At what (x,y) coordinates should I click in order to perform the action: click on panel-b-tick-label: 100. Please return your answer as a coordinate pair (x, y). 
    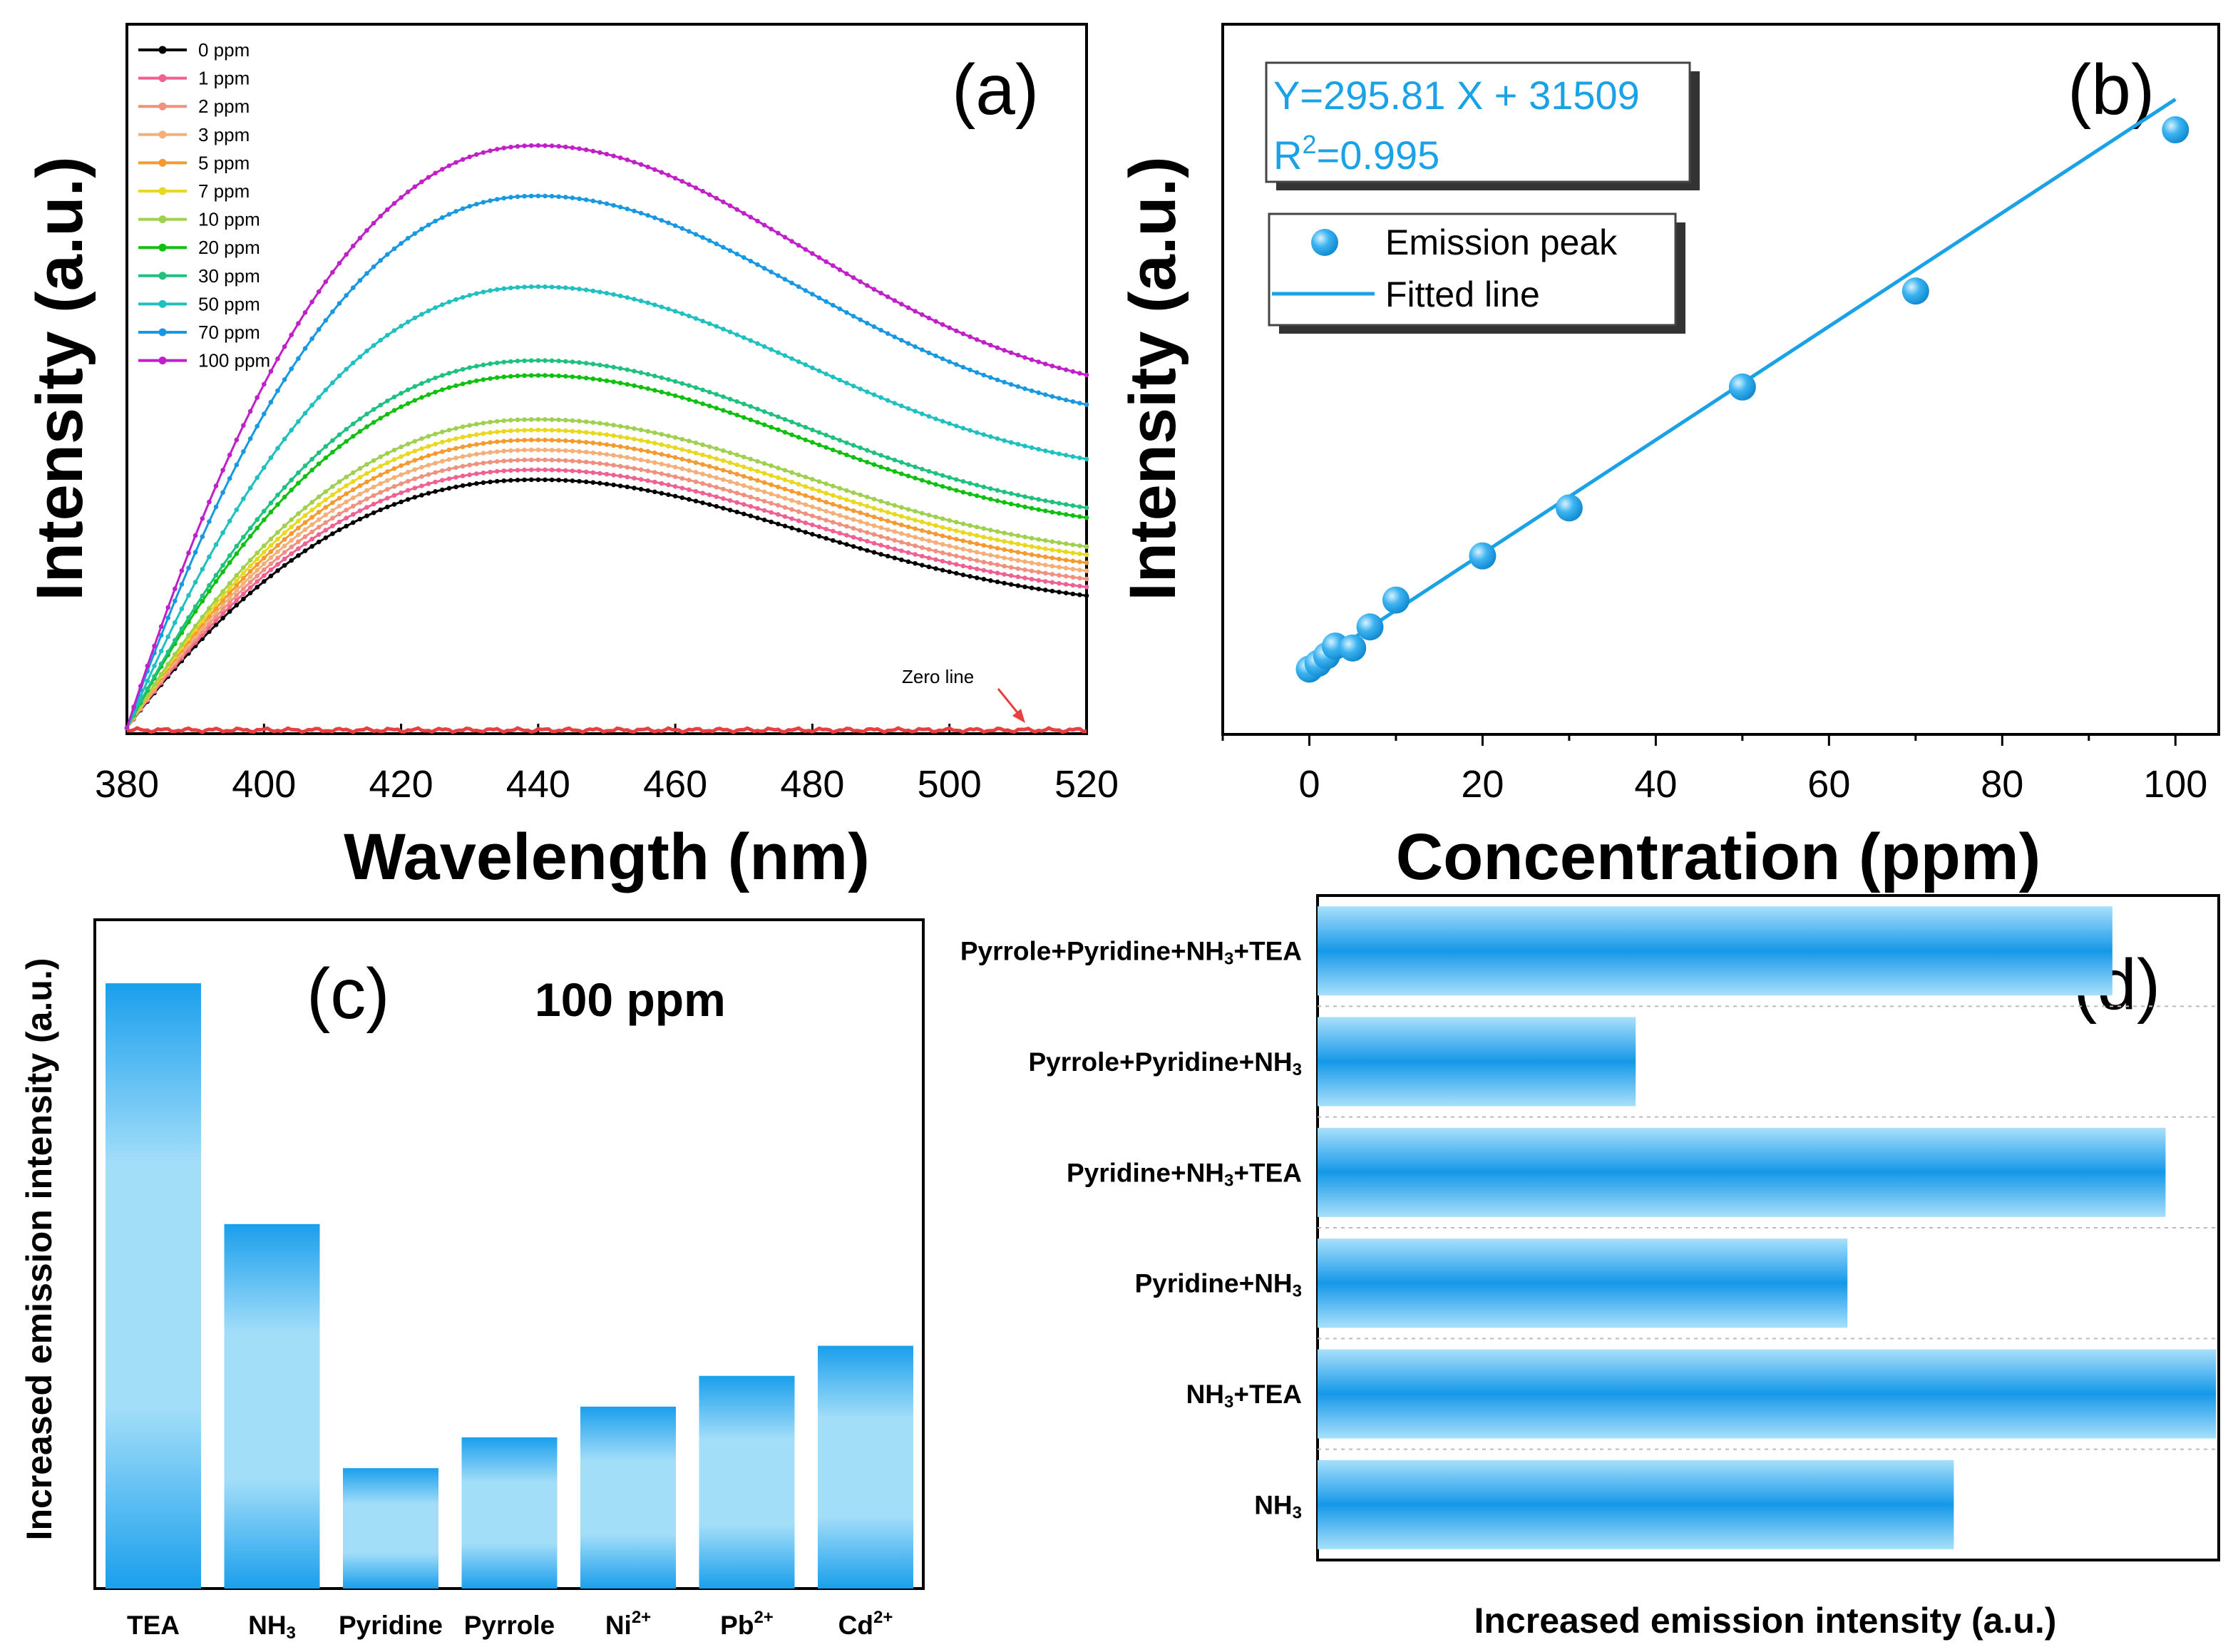
    Looking at the image, I should click on (2175, 784).